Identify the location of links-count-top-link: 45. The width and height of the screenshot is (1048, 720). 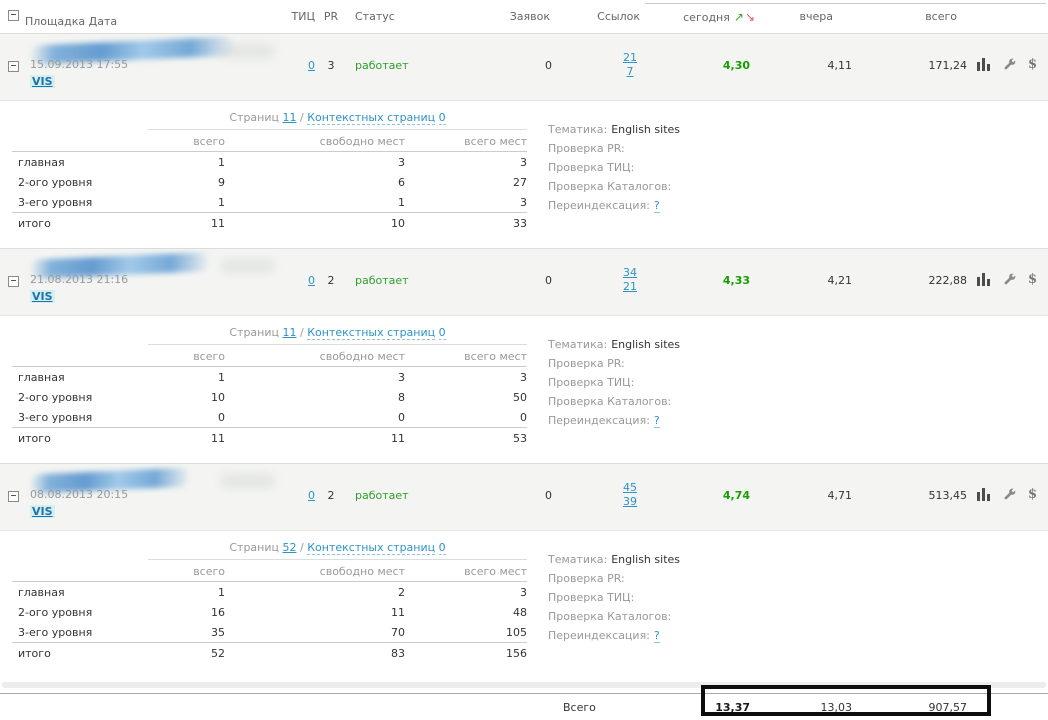
(630, 487).